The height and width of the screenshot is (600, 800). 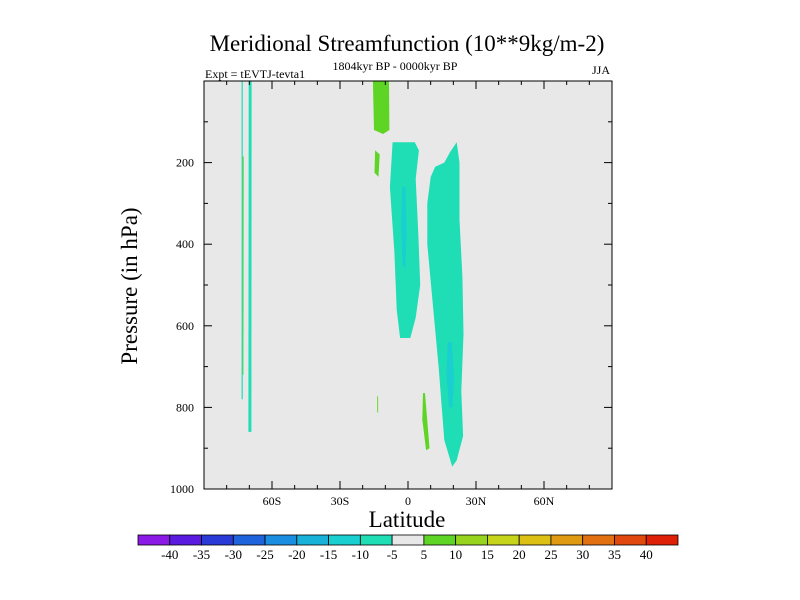 I want to click on contour-region-upper-positive-column, so click(x=381, y=107).